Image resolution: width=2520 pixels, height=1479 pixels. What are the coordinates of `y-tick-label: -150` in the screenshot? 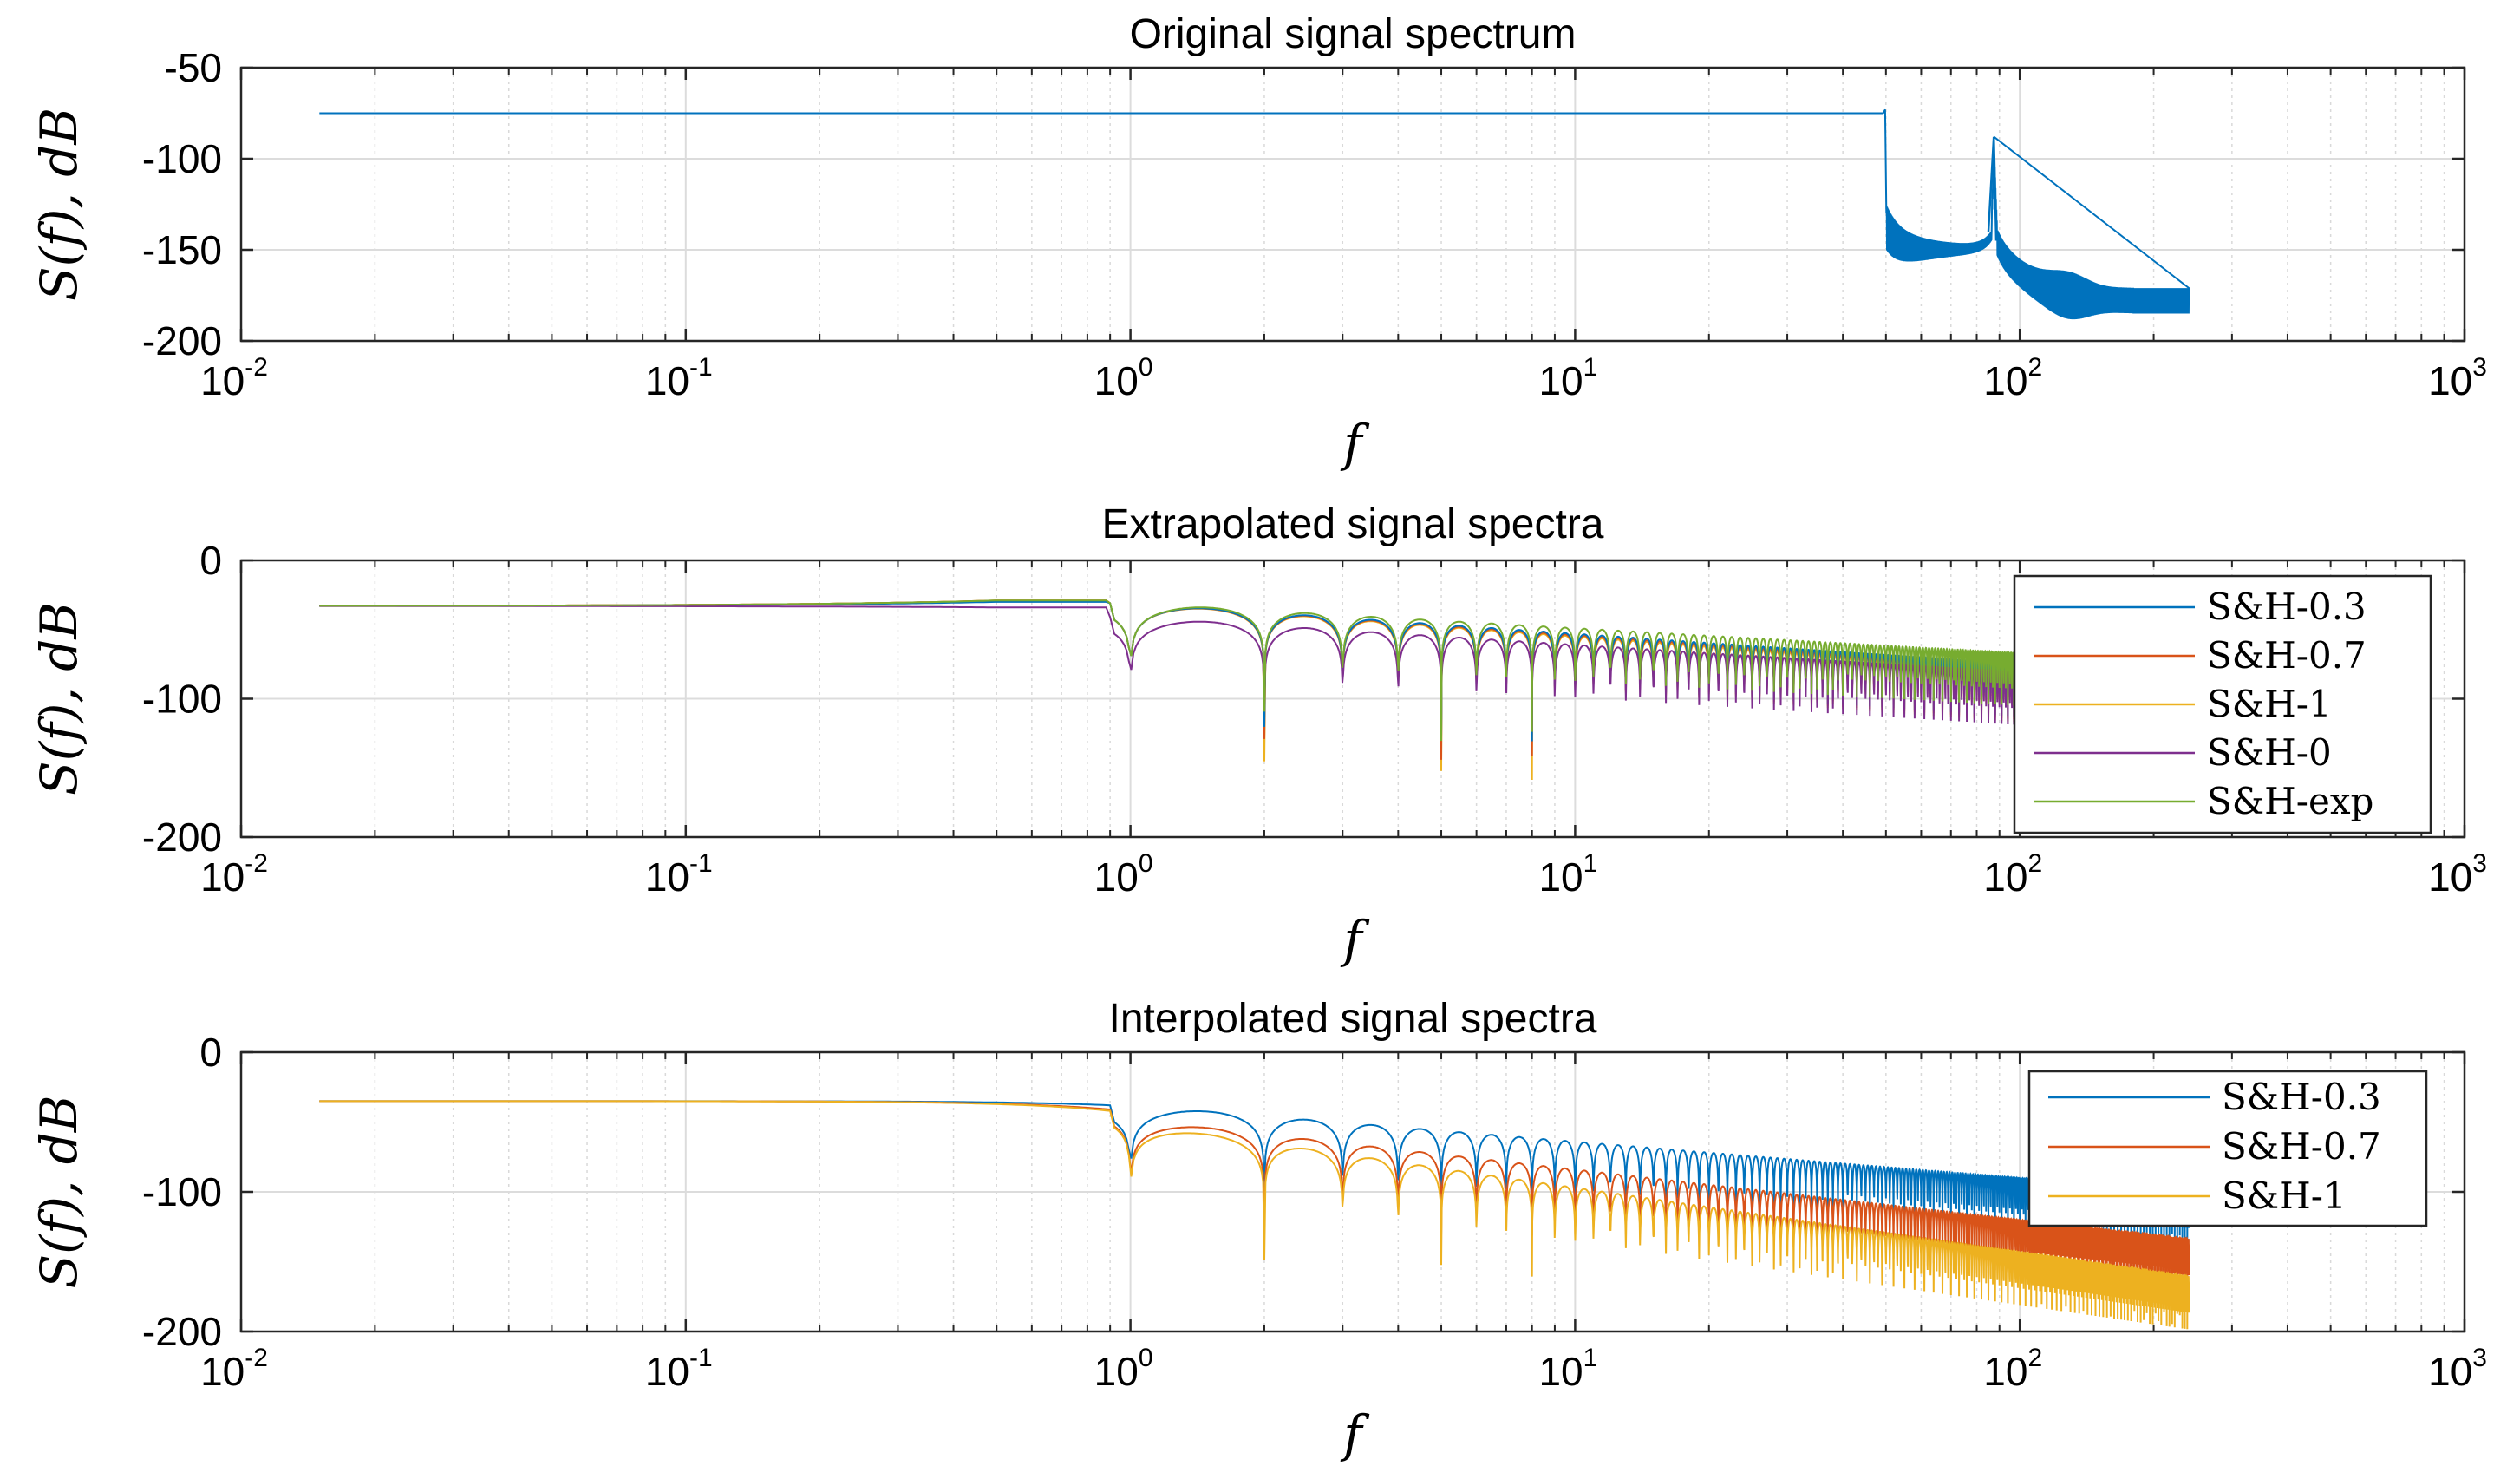 It's located at (182, 249).